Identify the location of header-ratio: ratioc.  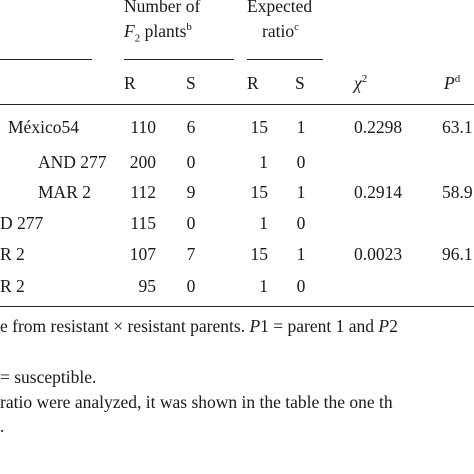
(280, 31).